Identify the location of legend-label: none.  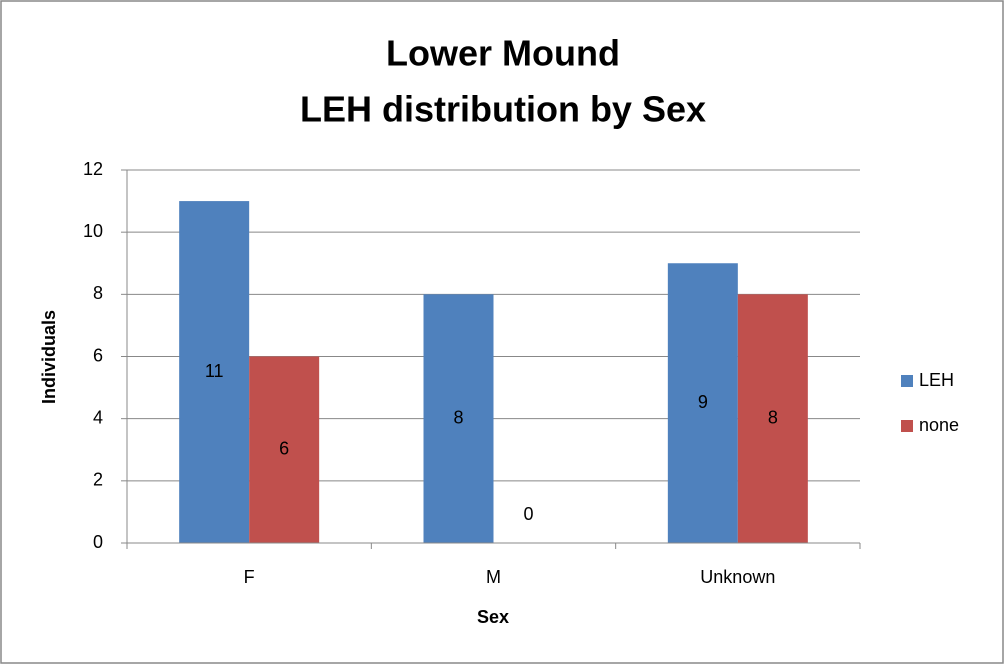
(939, 425).